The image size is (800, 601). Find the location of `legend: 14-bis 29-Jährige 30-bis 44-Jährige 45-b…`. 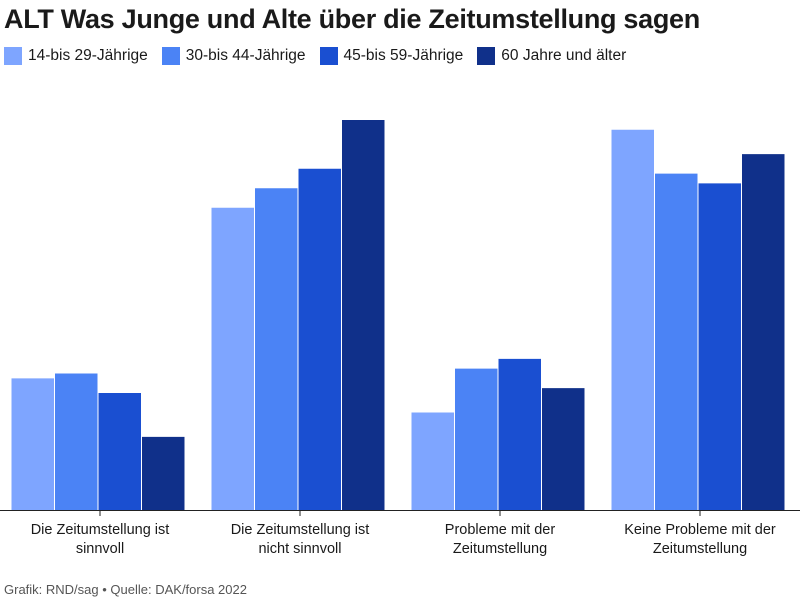

legend: 14-bis 29-Jährige 30-bis 44-Jährige 45-b… is located at coordinates (322, 56).